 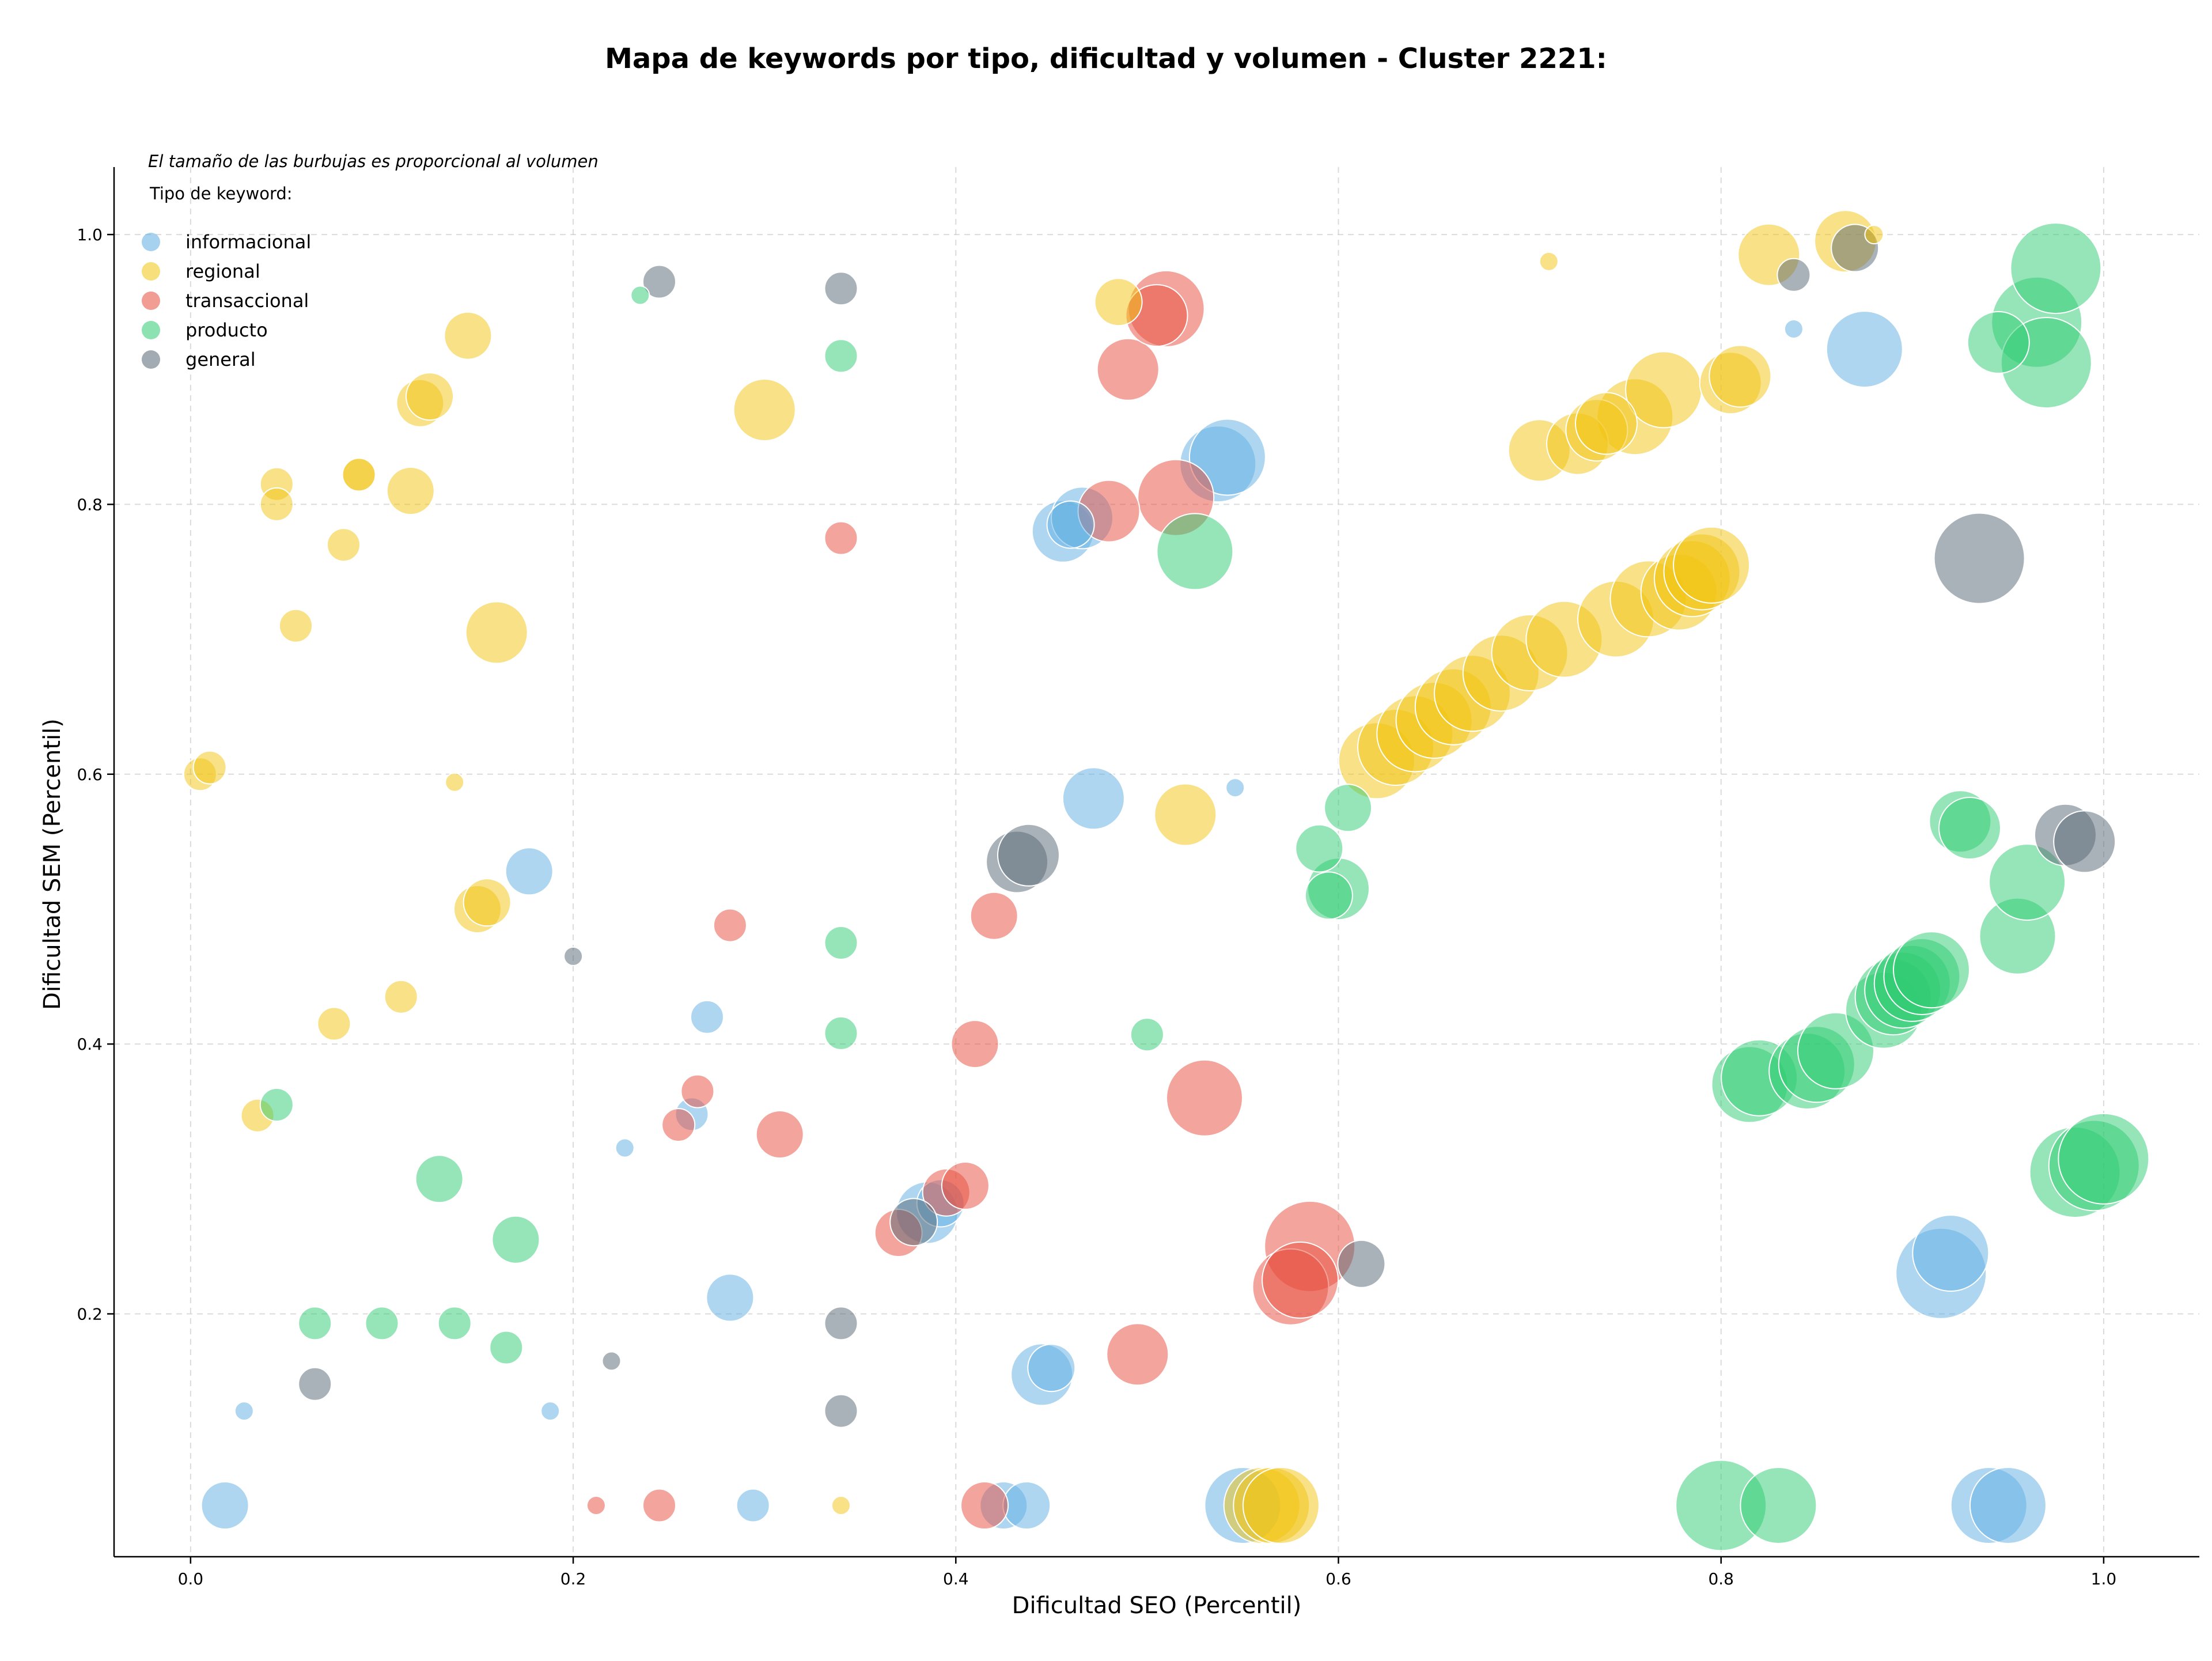 What do you see at coordinates (151, 242) in the screenshot?
I see `legend-marker-informacional` at bounding box center [151, 242].